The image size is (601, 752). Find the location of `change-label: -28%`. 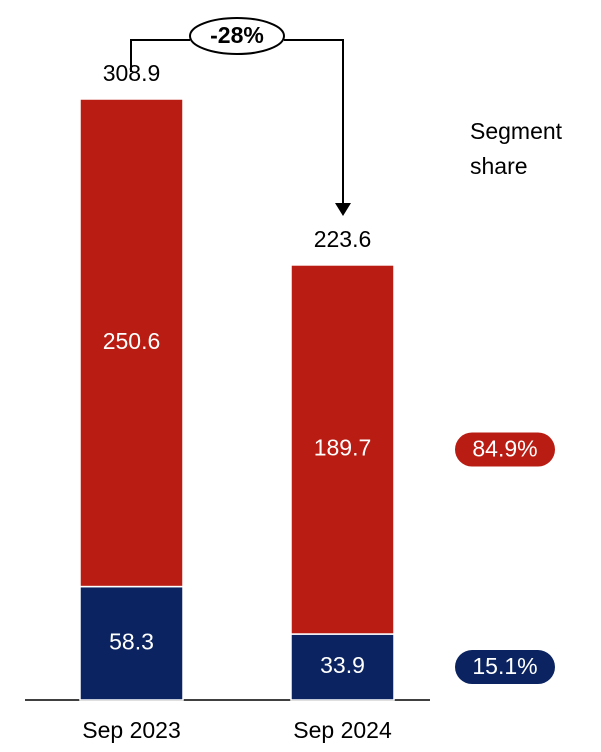

change-label: -28% is located at coordinates (237, 35).